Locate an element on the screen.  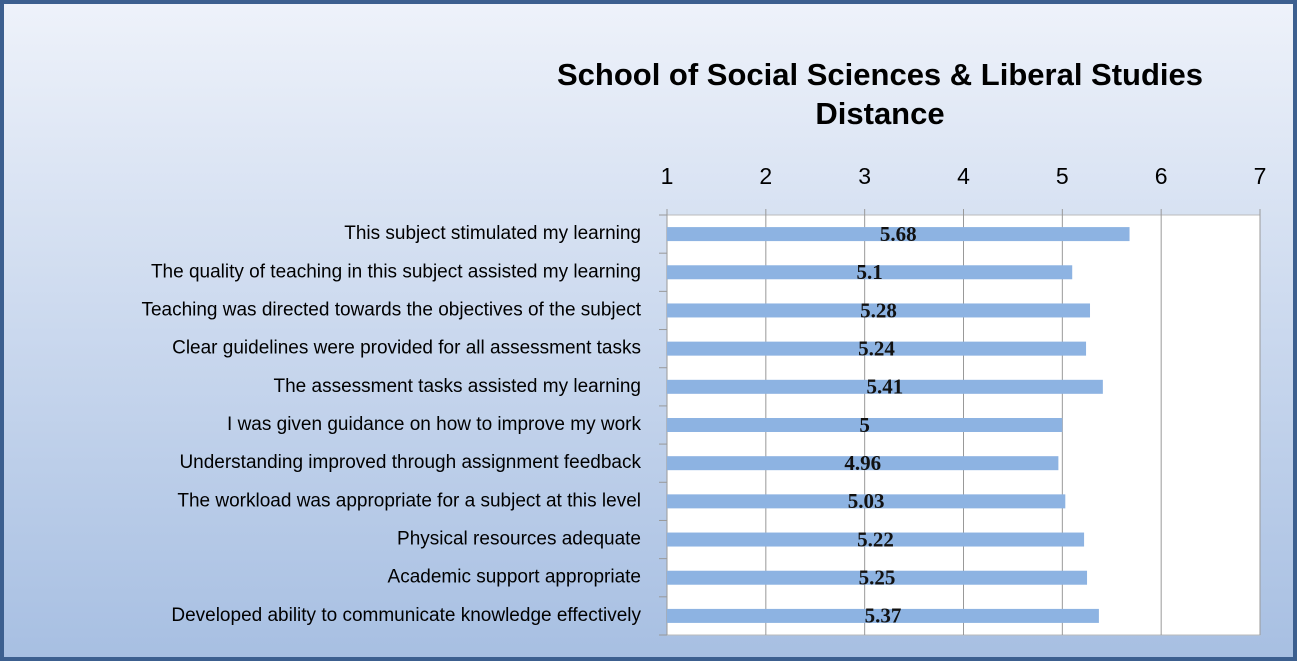
data-label: 5.68 is located at coordinates (898, 234).